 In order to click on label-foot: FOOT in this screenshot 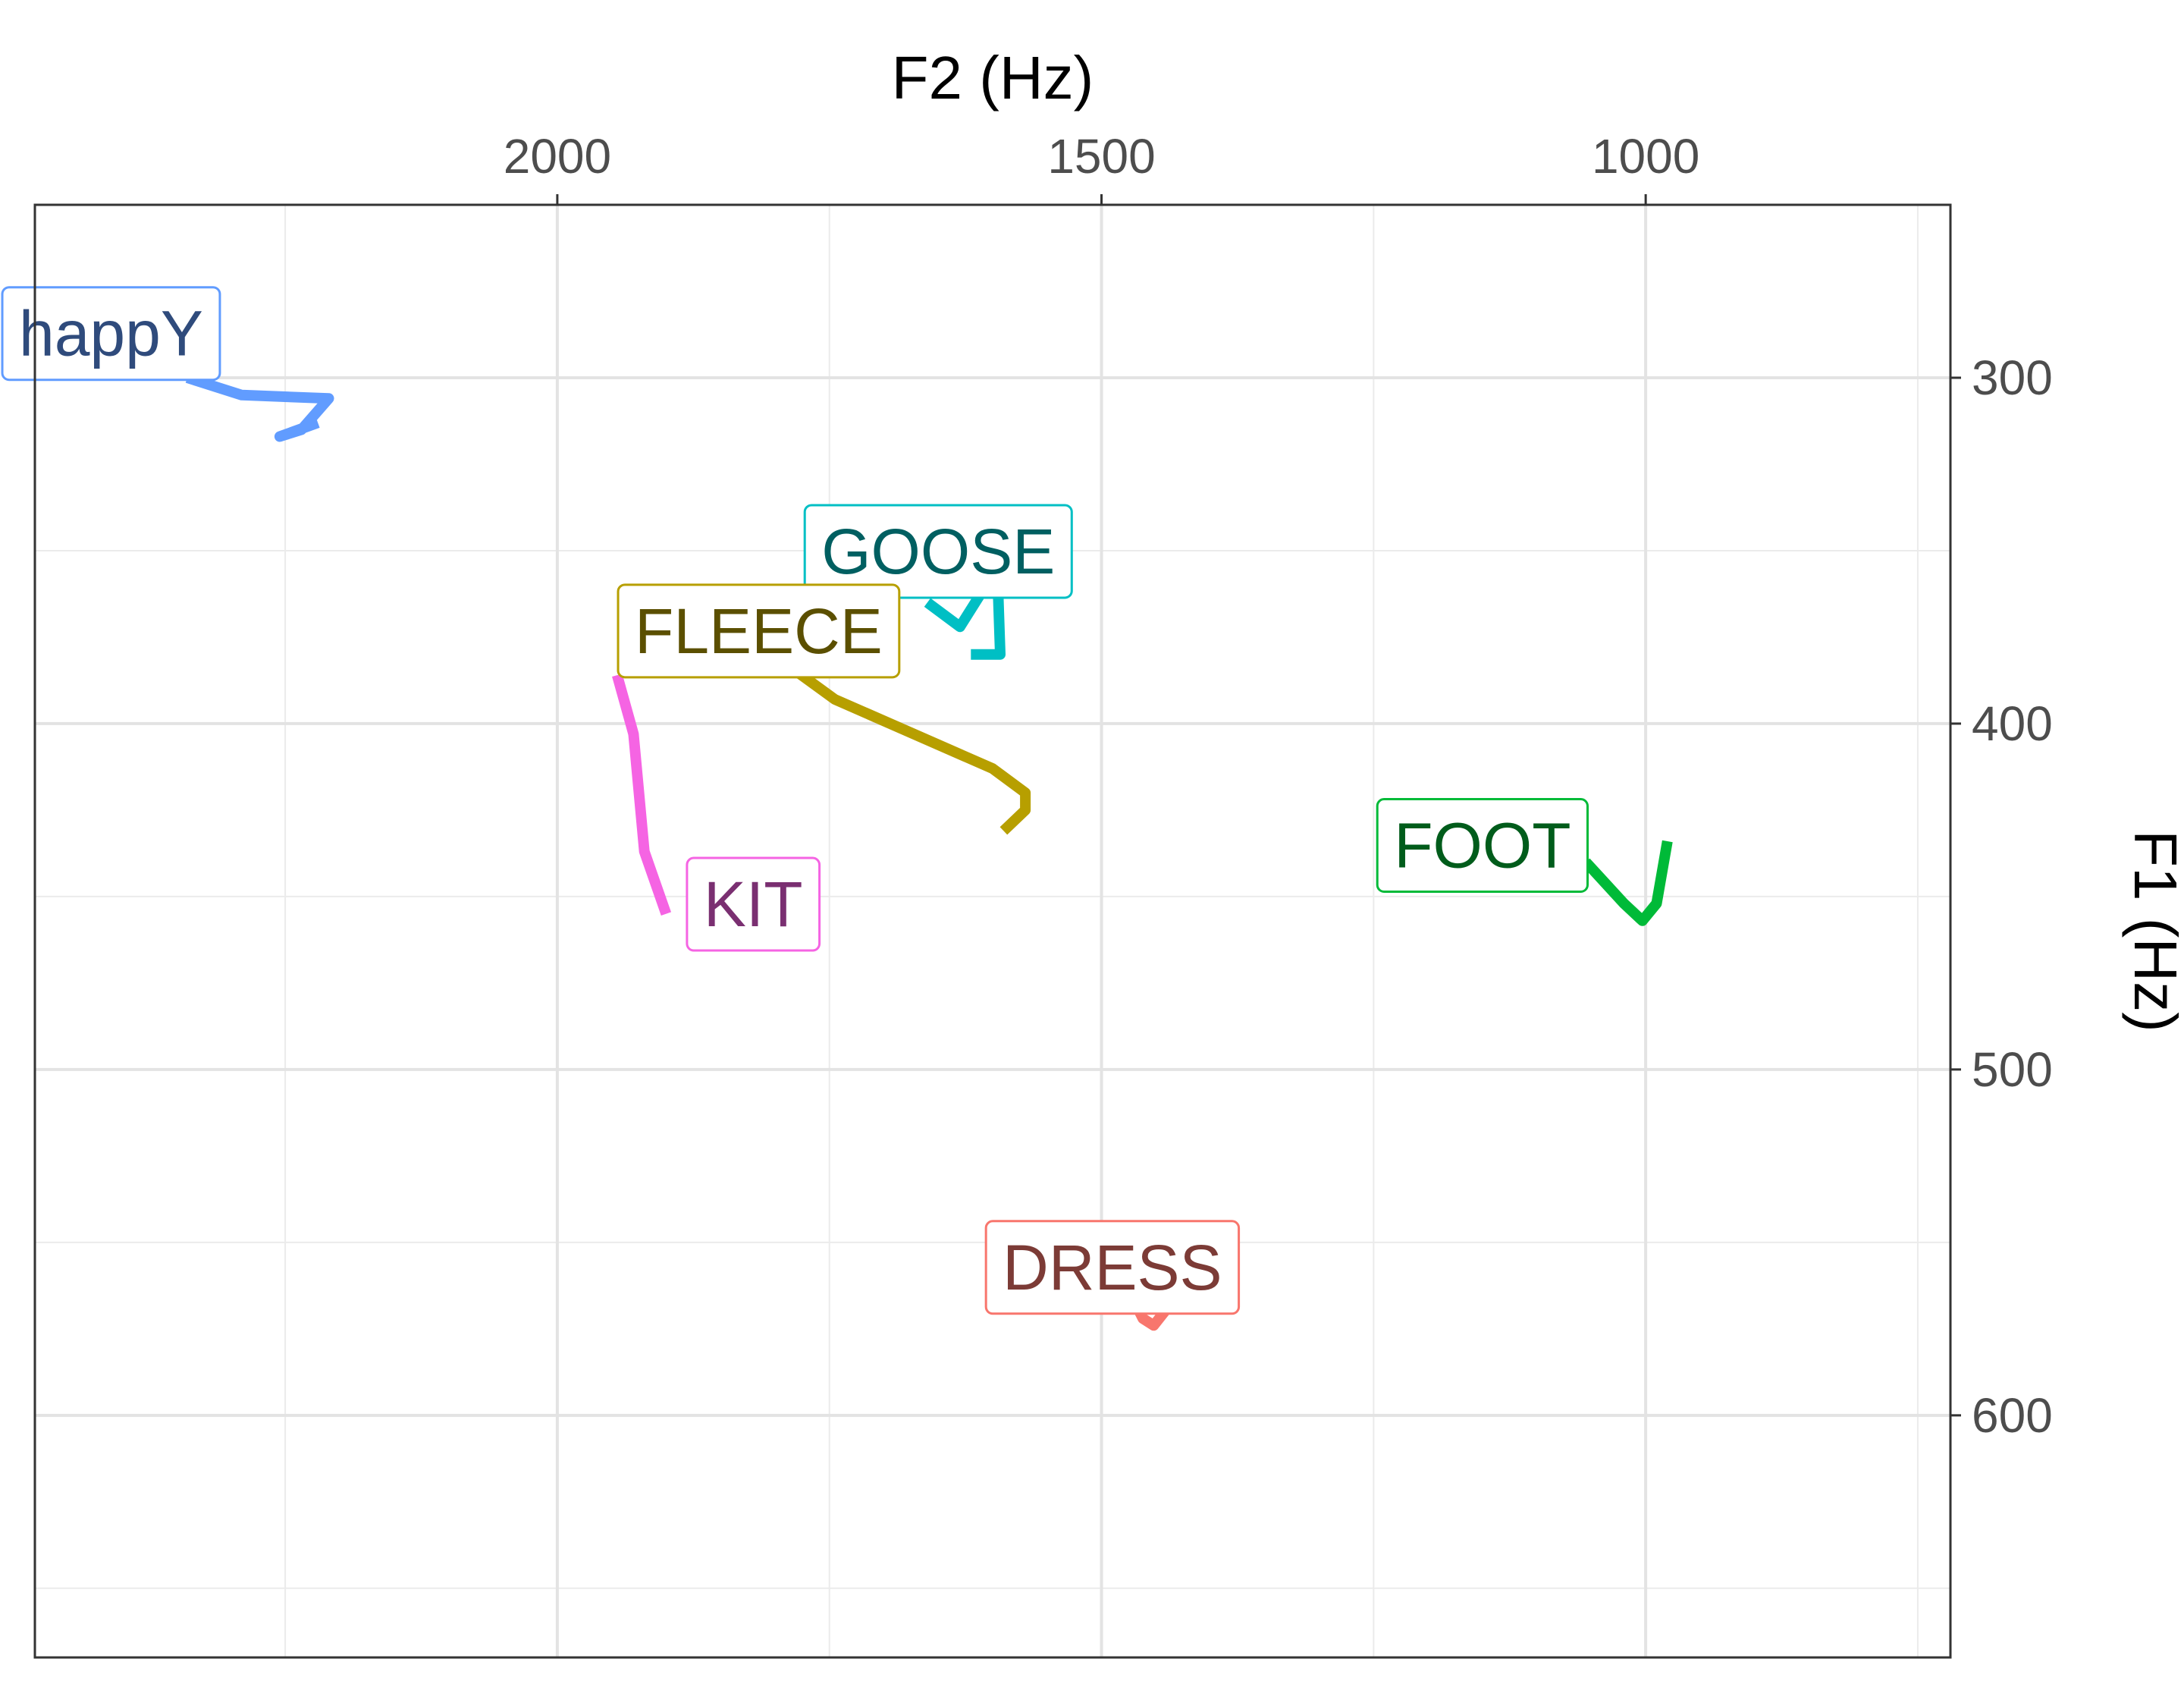, I will do `click(1482, 846)`.